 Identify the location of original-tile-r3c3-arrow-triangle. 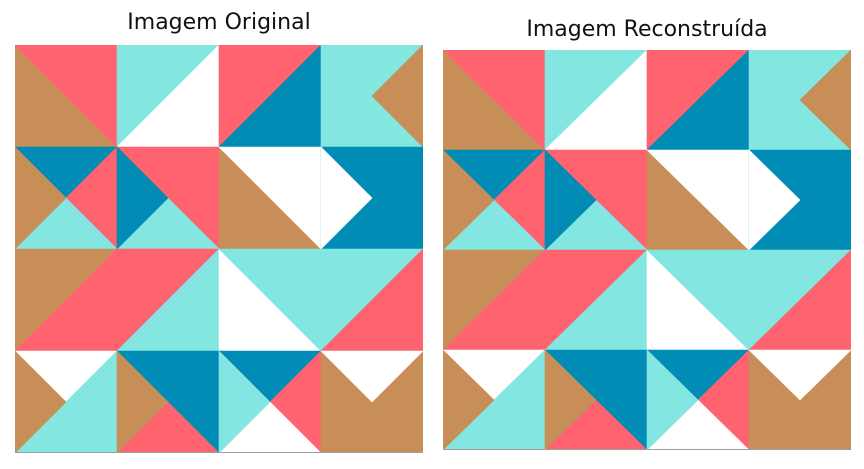
(371, 376).